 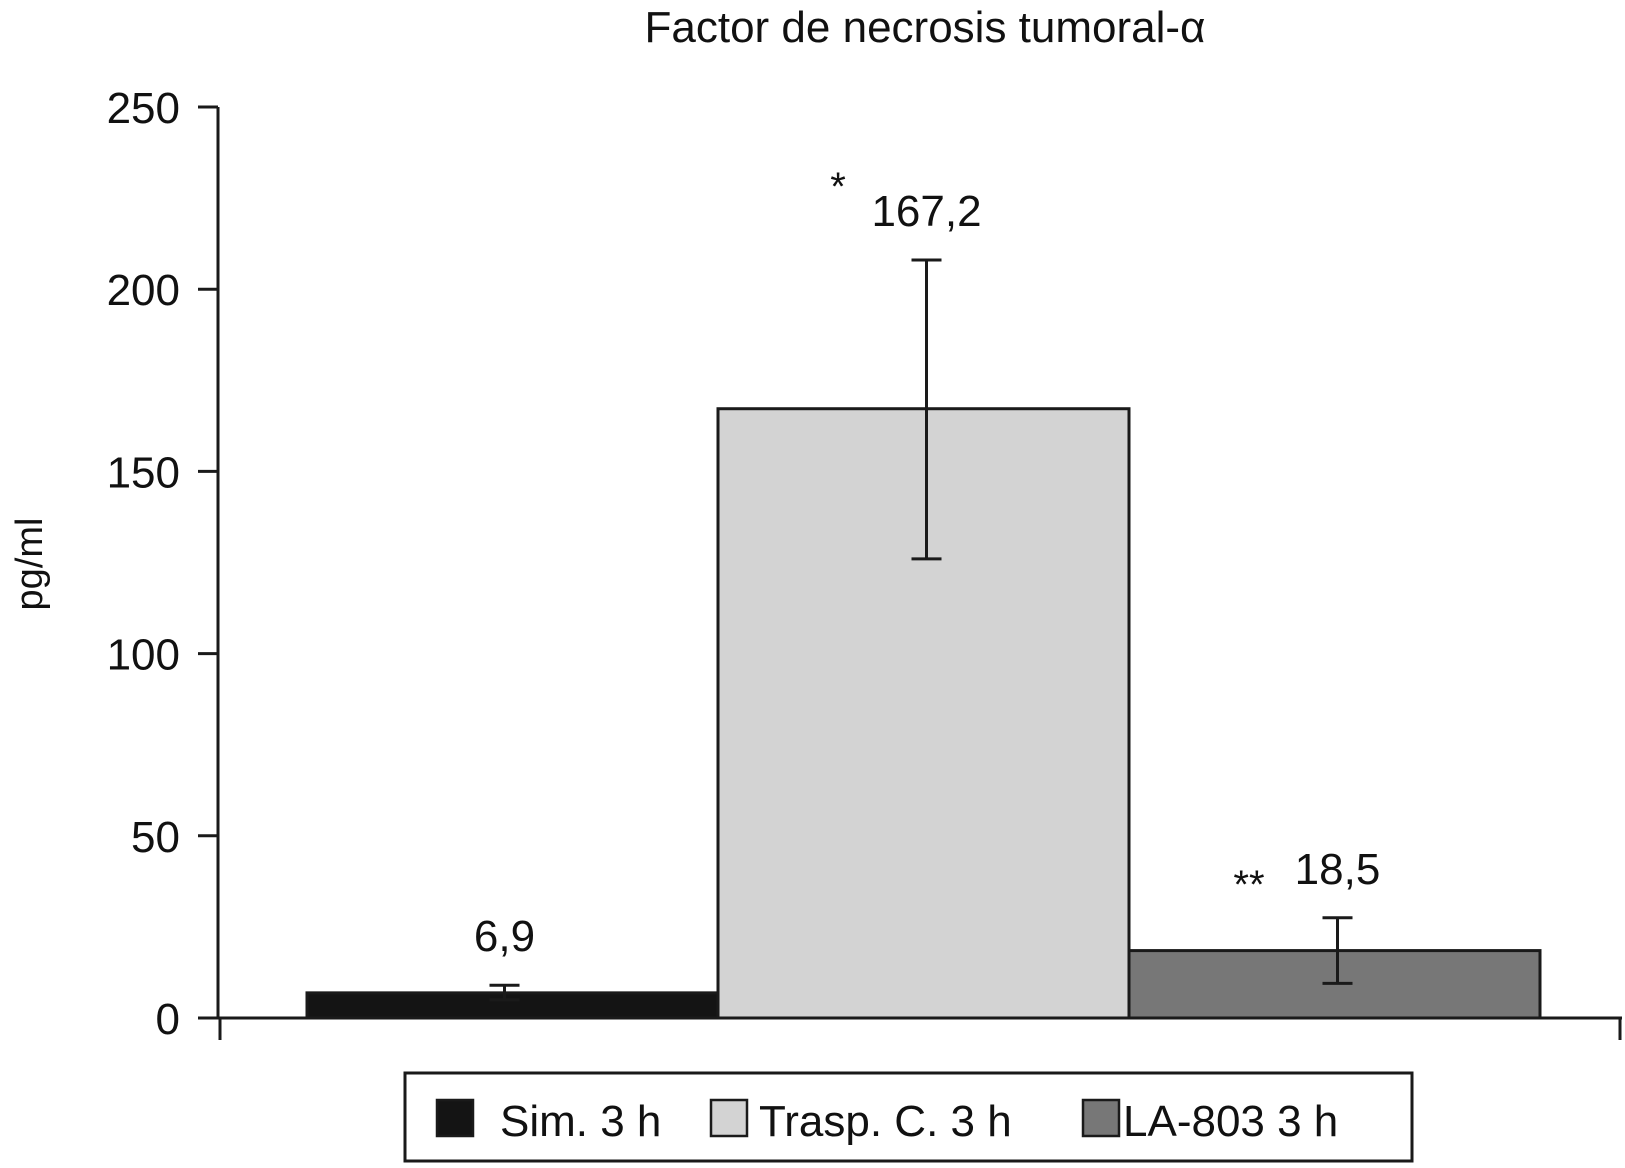 I want to click on legend-label: Trasp. C. 3 h, so click(x=885, y=1121).